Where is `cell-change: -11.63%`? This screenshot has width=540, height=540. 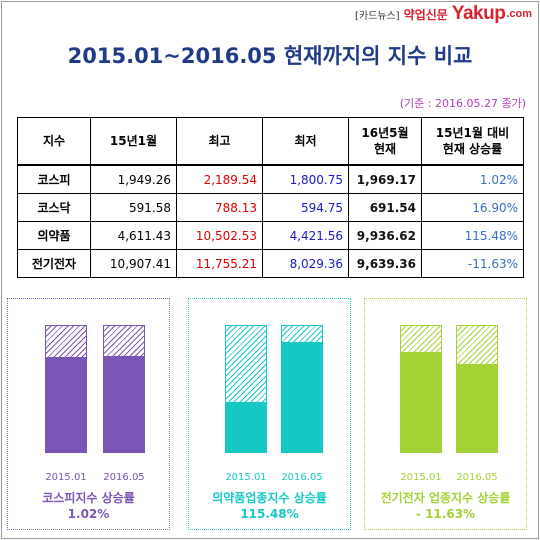 cell-change: -11.63% is located at coordinates (472, 263).